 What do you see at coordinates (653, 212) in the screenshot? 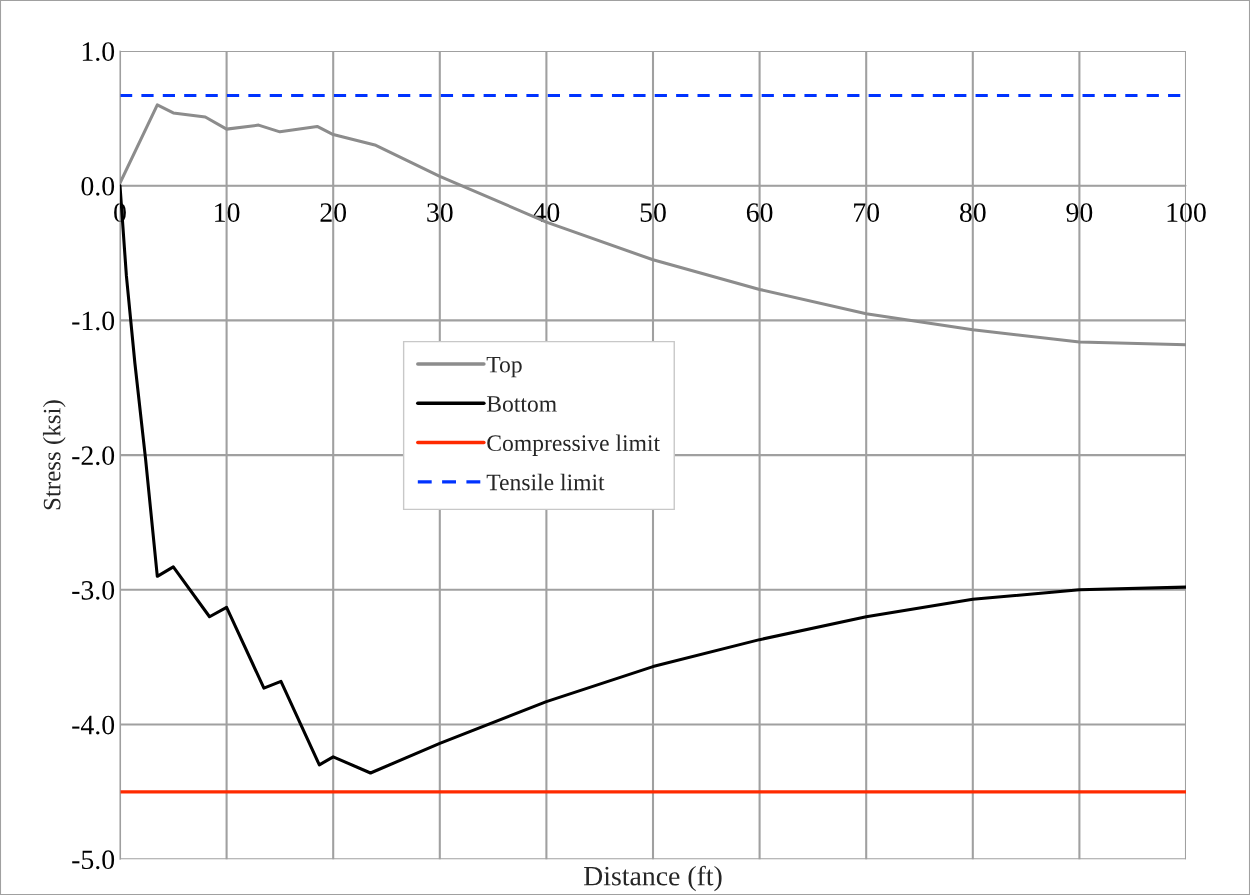
I see `x-tick-label: 50` at bounding box center [653, 212].